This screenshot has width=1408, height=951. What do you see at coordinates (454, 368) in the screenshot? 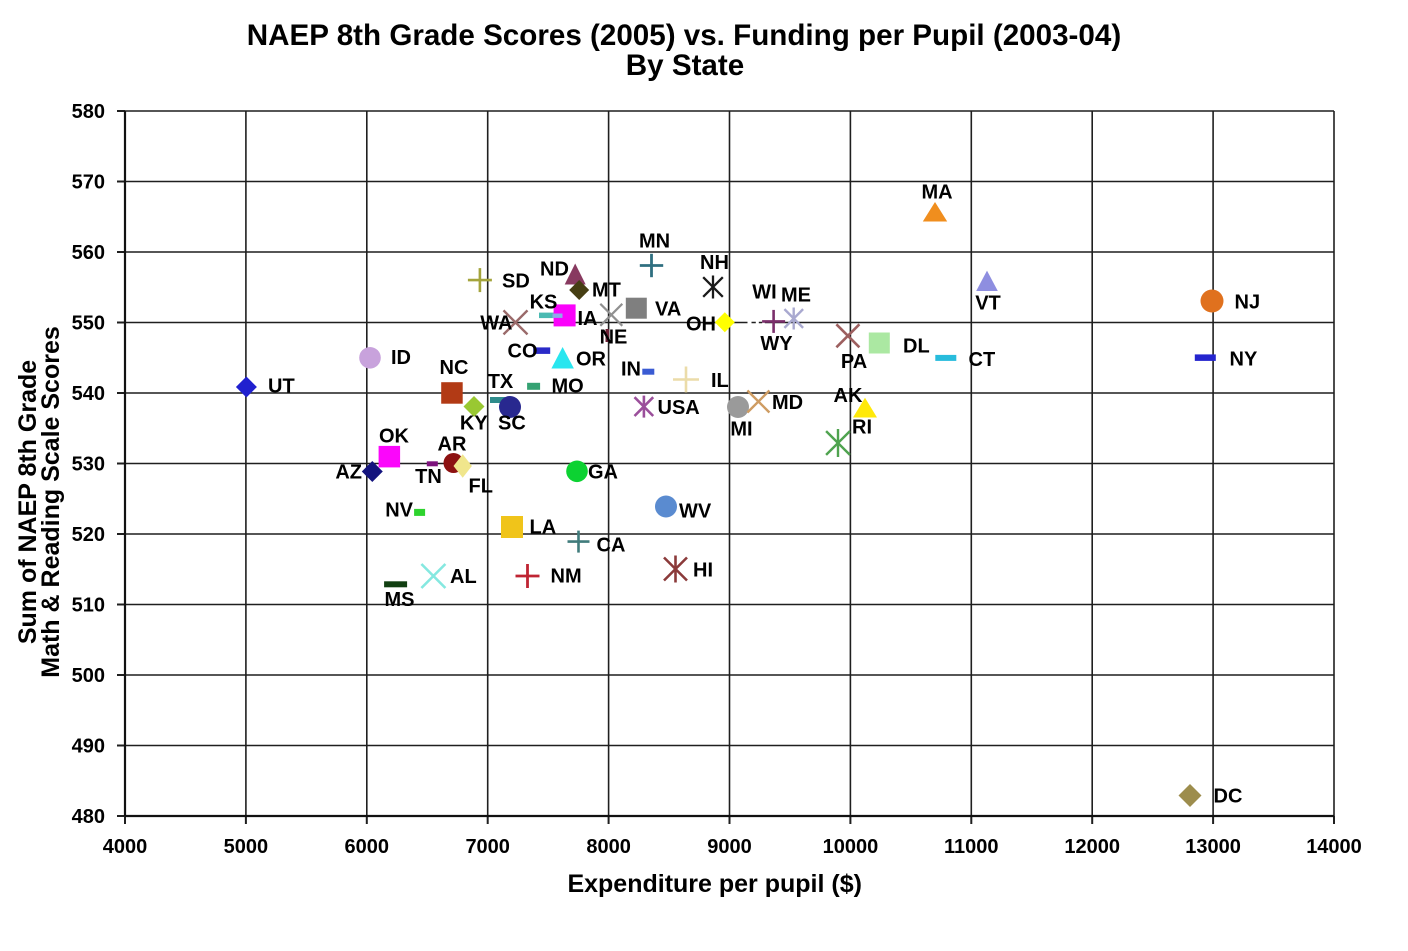
I see `svg-text: NC` at bounding box center [454, 368].